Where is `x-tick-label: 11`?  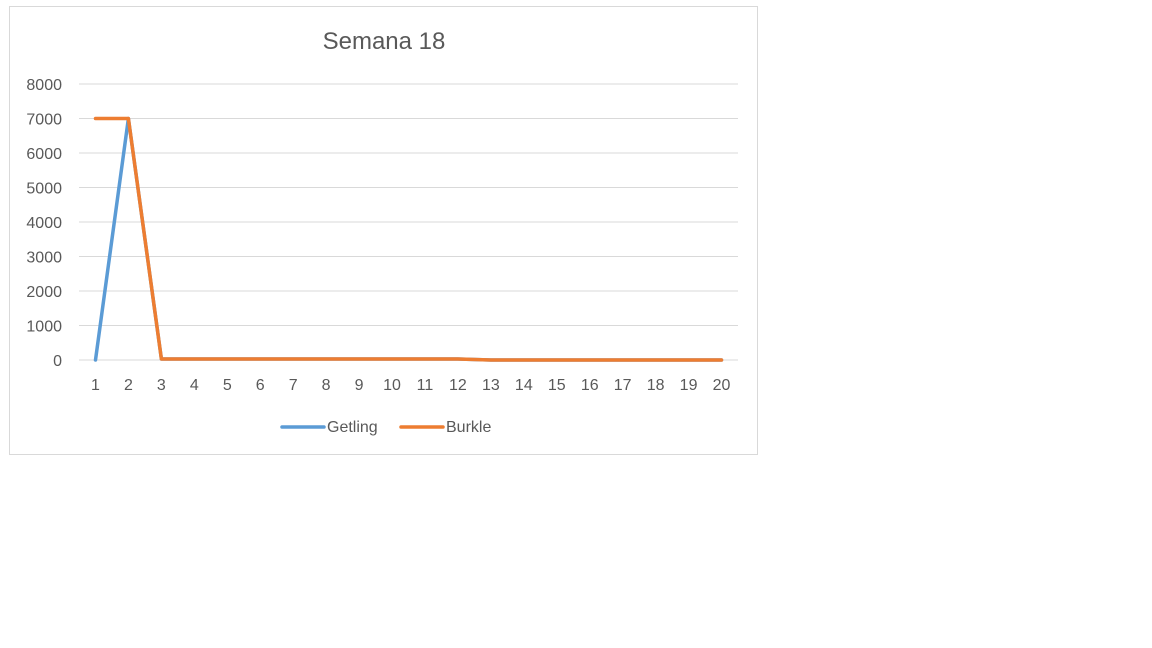 x-tick-label: 11 is located at coordinates (425, 385).